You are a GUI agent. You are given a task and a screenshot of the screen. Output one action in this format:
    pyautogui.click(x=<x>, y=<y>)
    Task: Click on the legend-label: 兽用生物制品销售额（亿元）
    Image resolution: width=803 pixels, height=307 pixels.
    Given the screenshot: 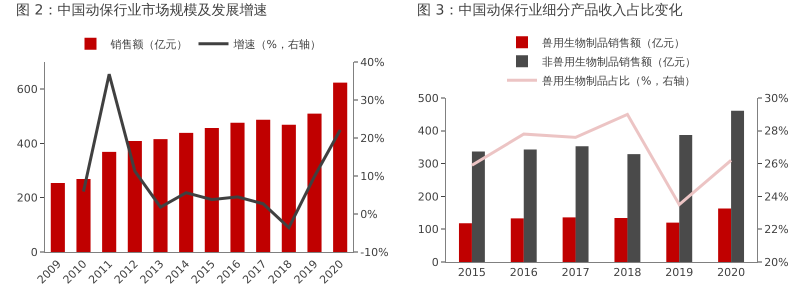 What is the action you would take?
    pyautogui.click(x=613, y=43)
    